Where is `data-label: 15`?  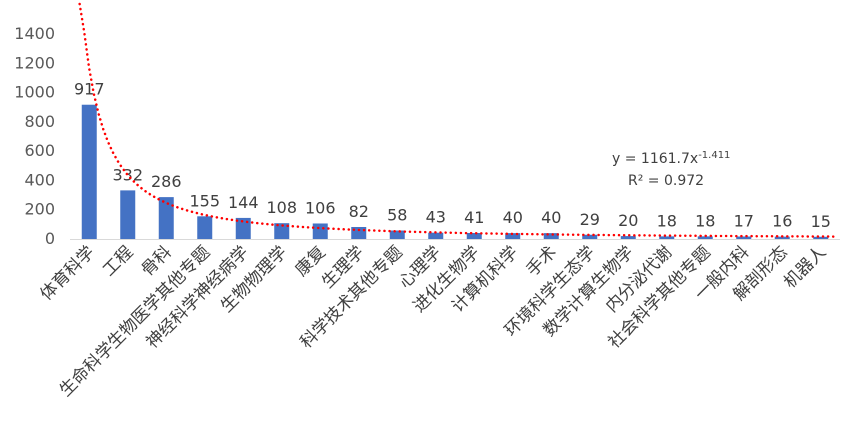
data-label: 15 is located at coordinates (821, 221).